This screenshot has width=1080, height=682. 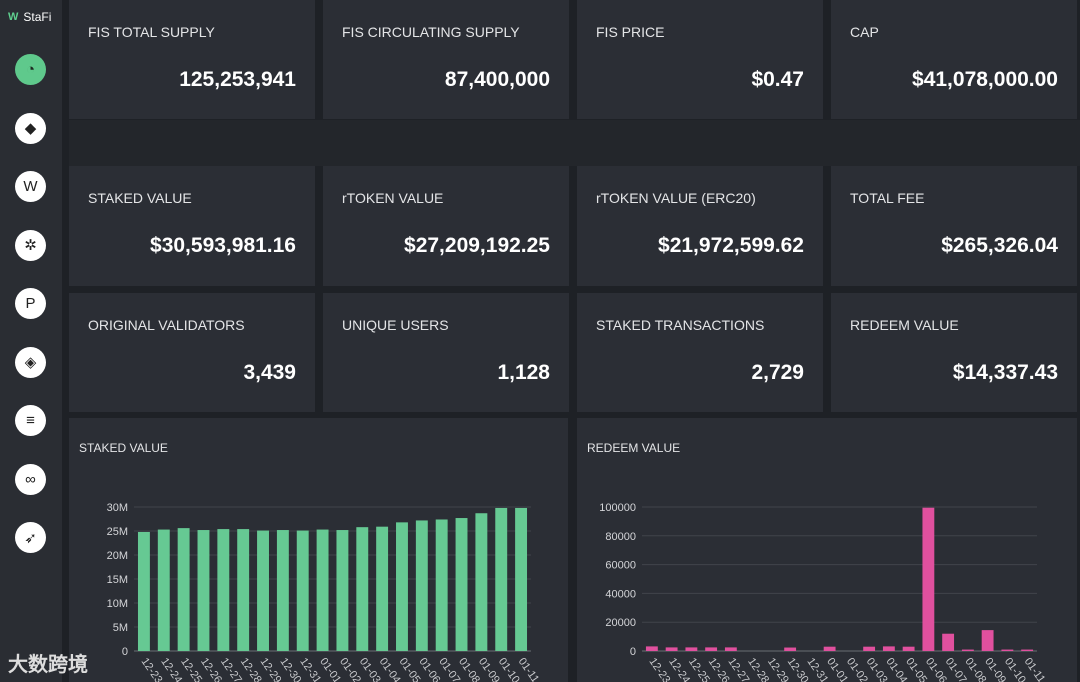 What do you see at coordinates (431, 32) in the screenshot?
I see `stat-label: FIS CIRCULATING SUPPLY` at bounding box center [431, 32].